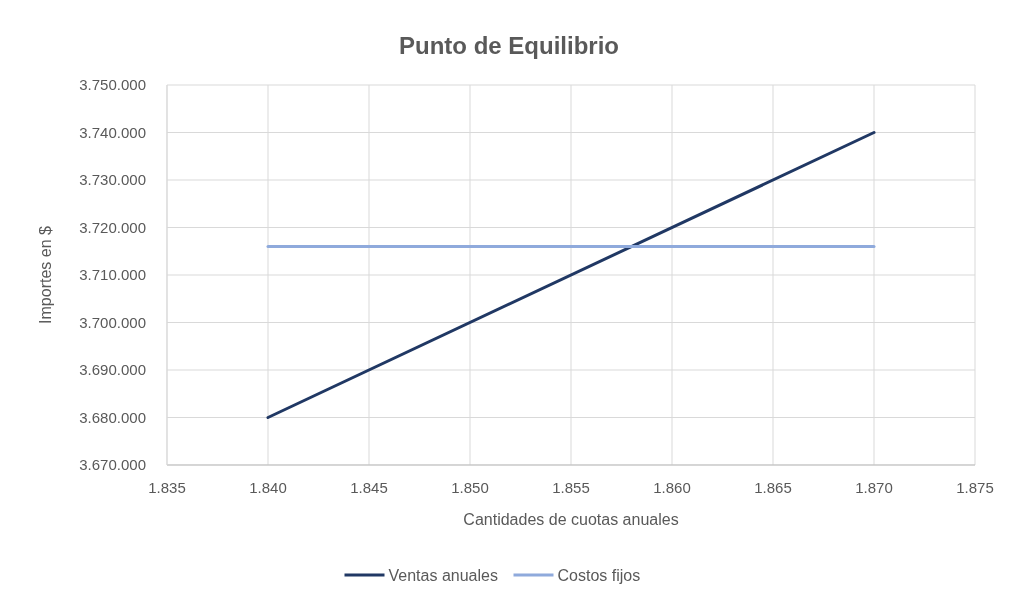 Image resolution: width=1010 pixels, height=599 pixels. Describe the element at coordinates (874, 487) in the screenshot. I see `x-tick-label: 1.870` at that location.